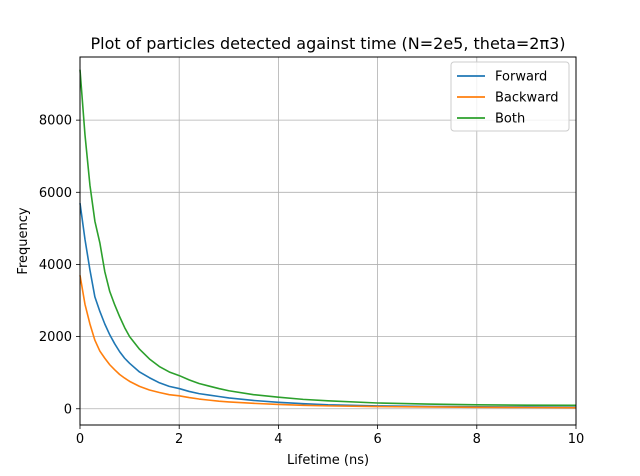  What do you see at coordinates (521, 77) in the screenshot?
I see `legend-label-forward: Forward` at bounding box center [521, 77].